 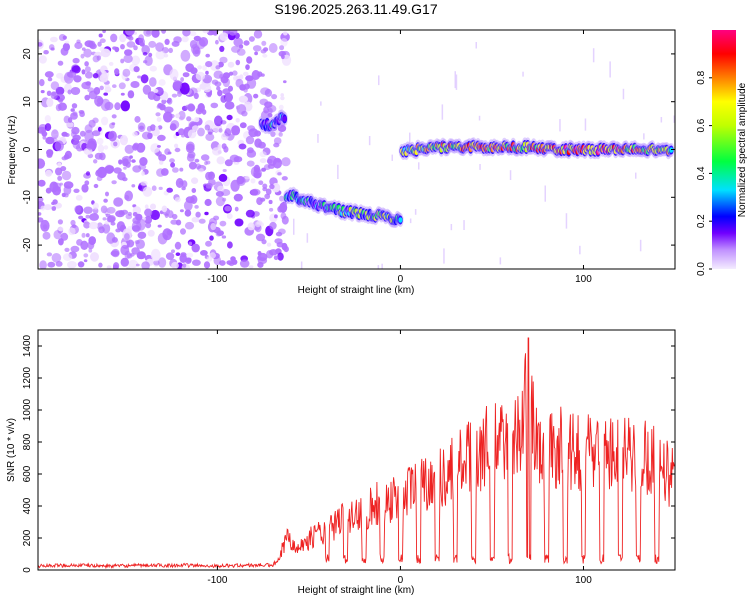 What do you see at coordinates (356, 590) in the screenshot?
I see `snr-x-axis-label: Height of straight line (km)` at bounding box center [356, 590].